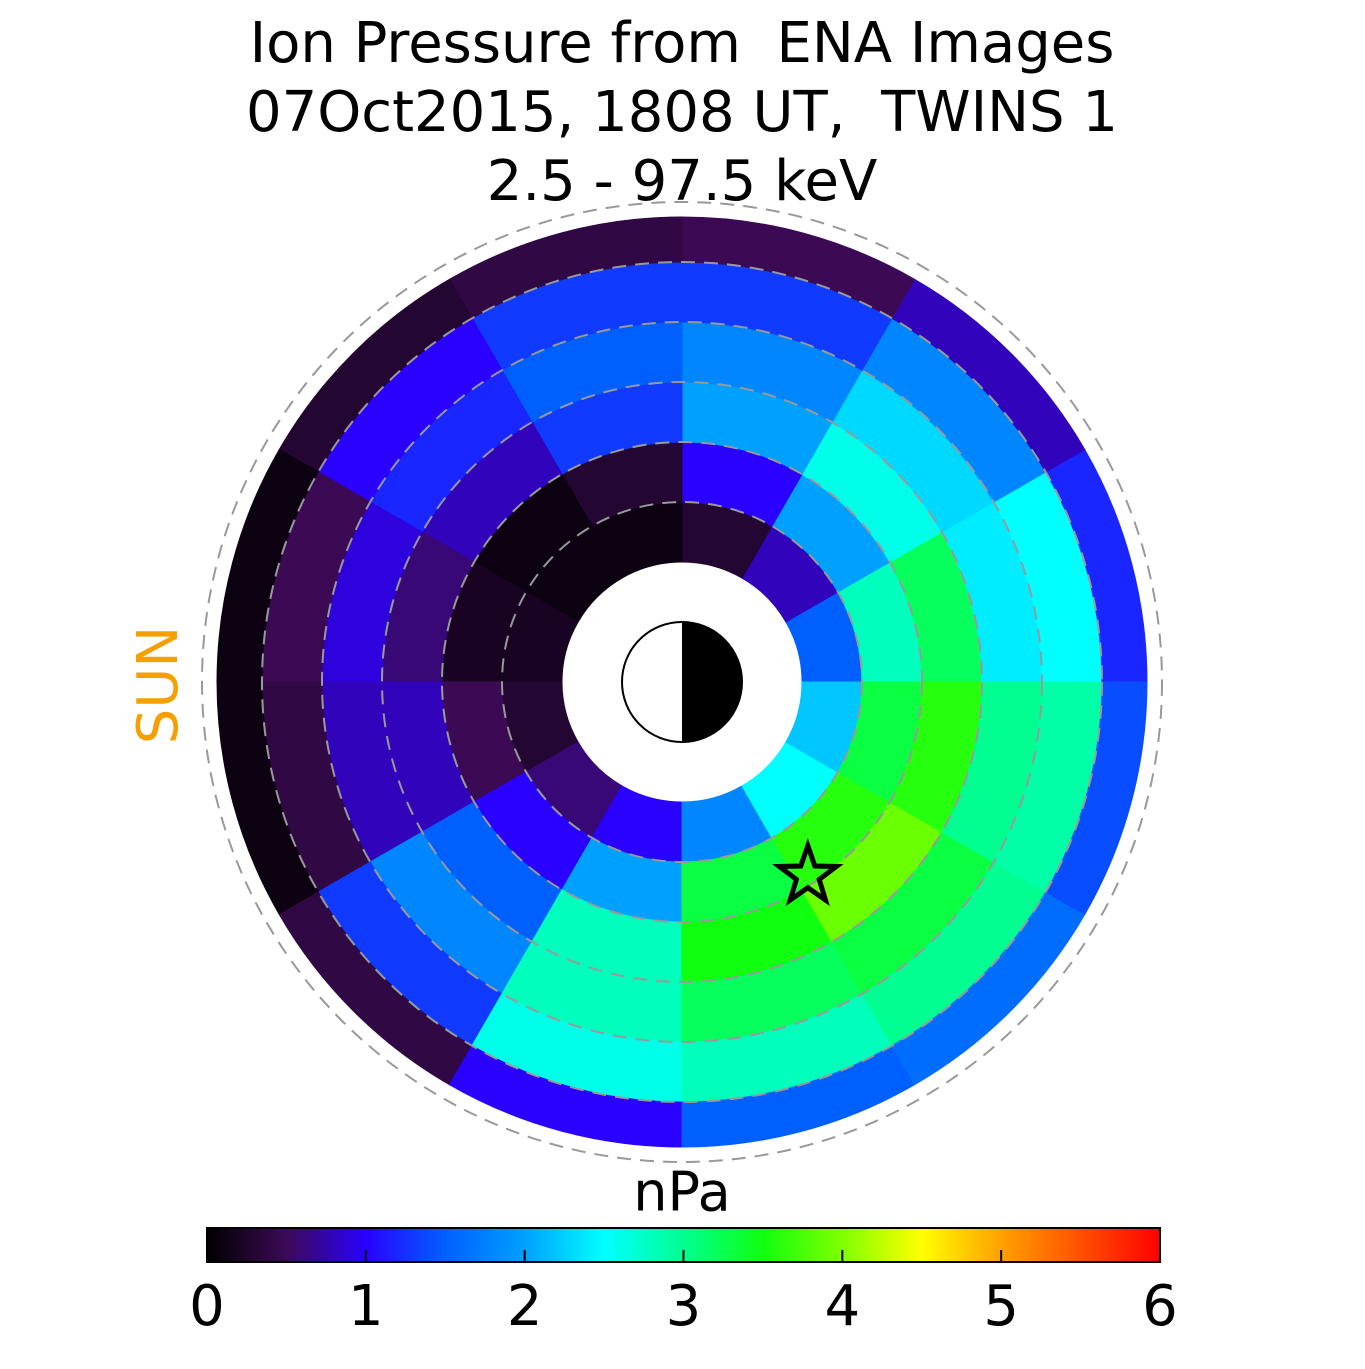  Describe the element at coordinates (682, 181) in the screenshot. I see `energy-range: 2.5 - 97.5 keV` at that location.